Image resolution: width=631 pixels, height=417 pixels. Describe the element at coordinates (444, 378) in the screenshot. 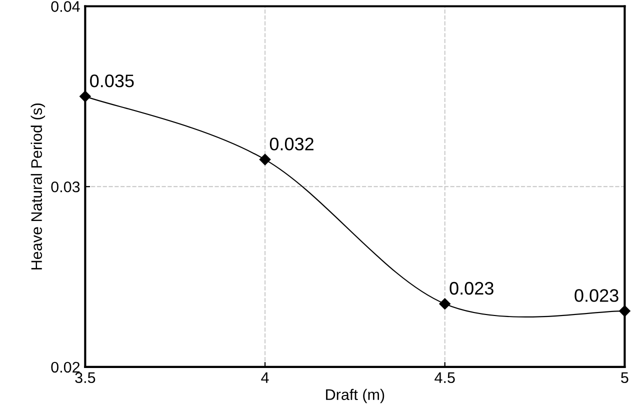

I see `x-tick-label: 4.5` at that location.